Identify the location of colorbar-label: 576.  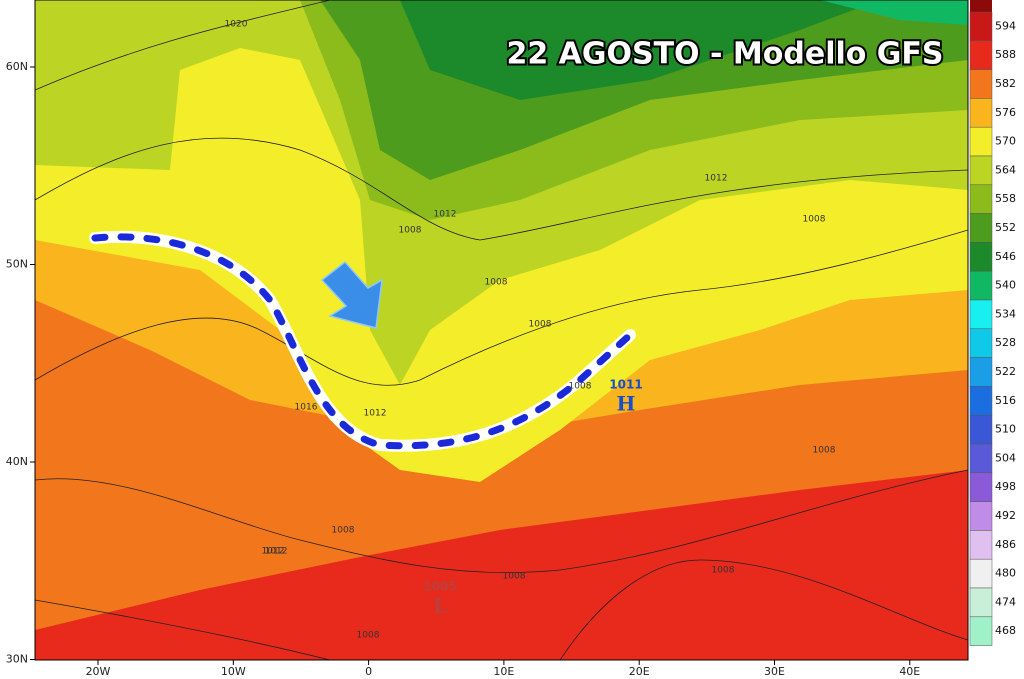
(1005, 112).